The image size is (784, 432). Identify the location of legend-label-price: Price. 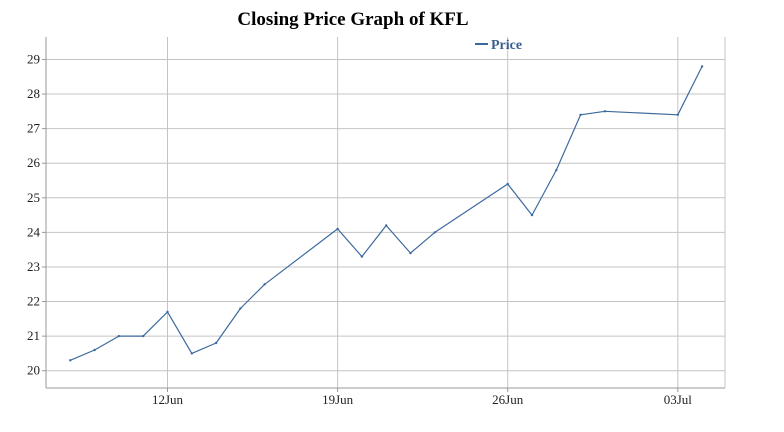
(506, 45).